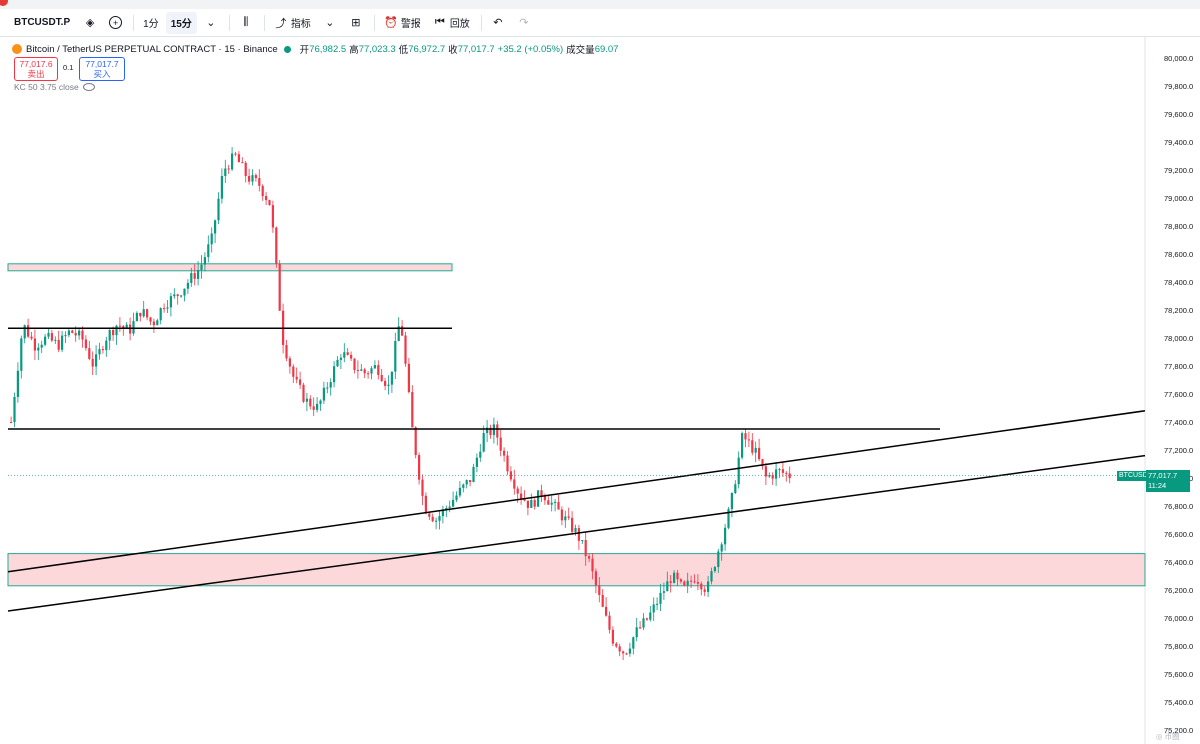  Describe the element at coordinates (42, 22) in the screenshot. I see `symbol-search-button: BTCUSDT.P` at that location.